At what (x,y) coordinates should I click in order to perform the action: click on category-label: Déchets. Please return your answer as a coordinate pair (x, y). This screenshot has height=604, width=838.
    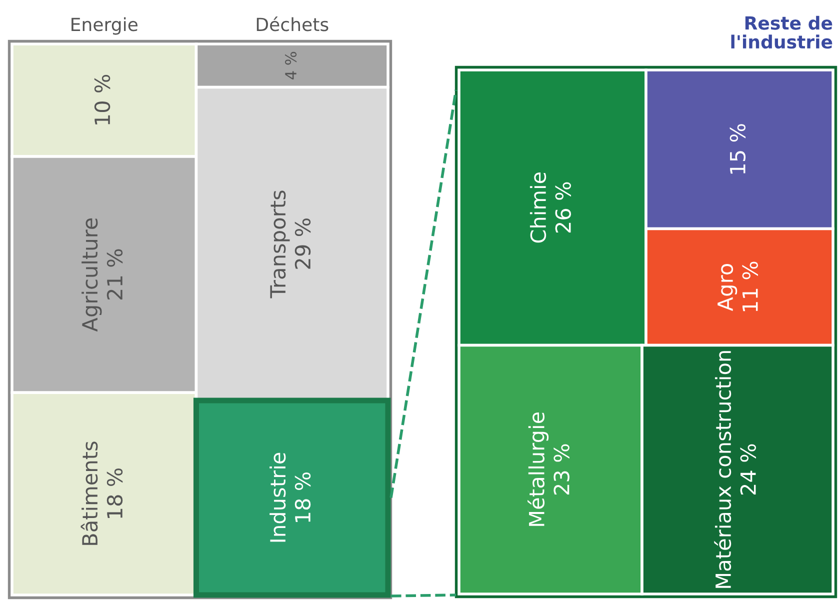
    Looking at the image, I should click on (292, 24).